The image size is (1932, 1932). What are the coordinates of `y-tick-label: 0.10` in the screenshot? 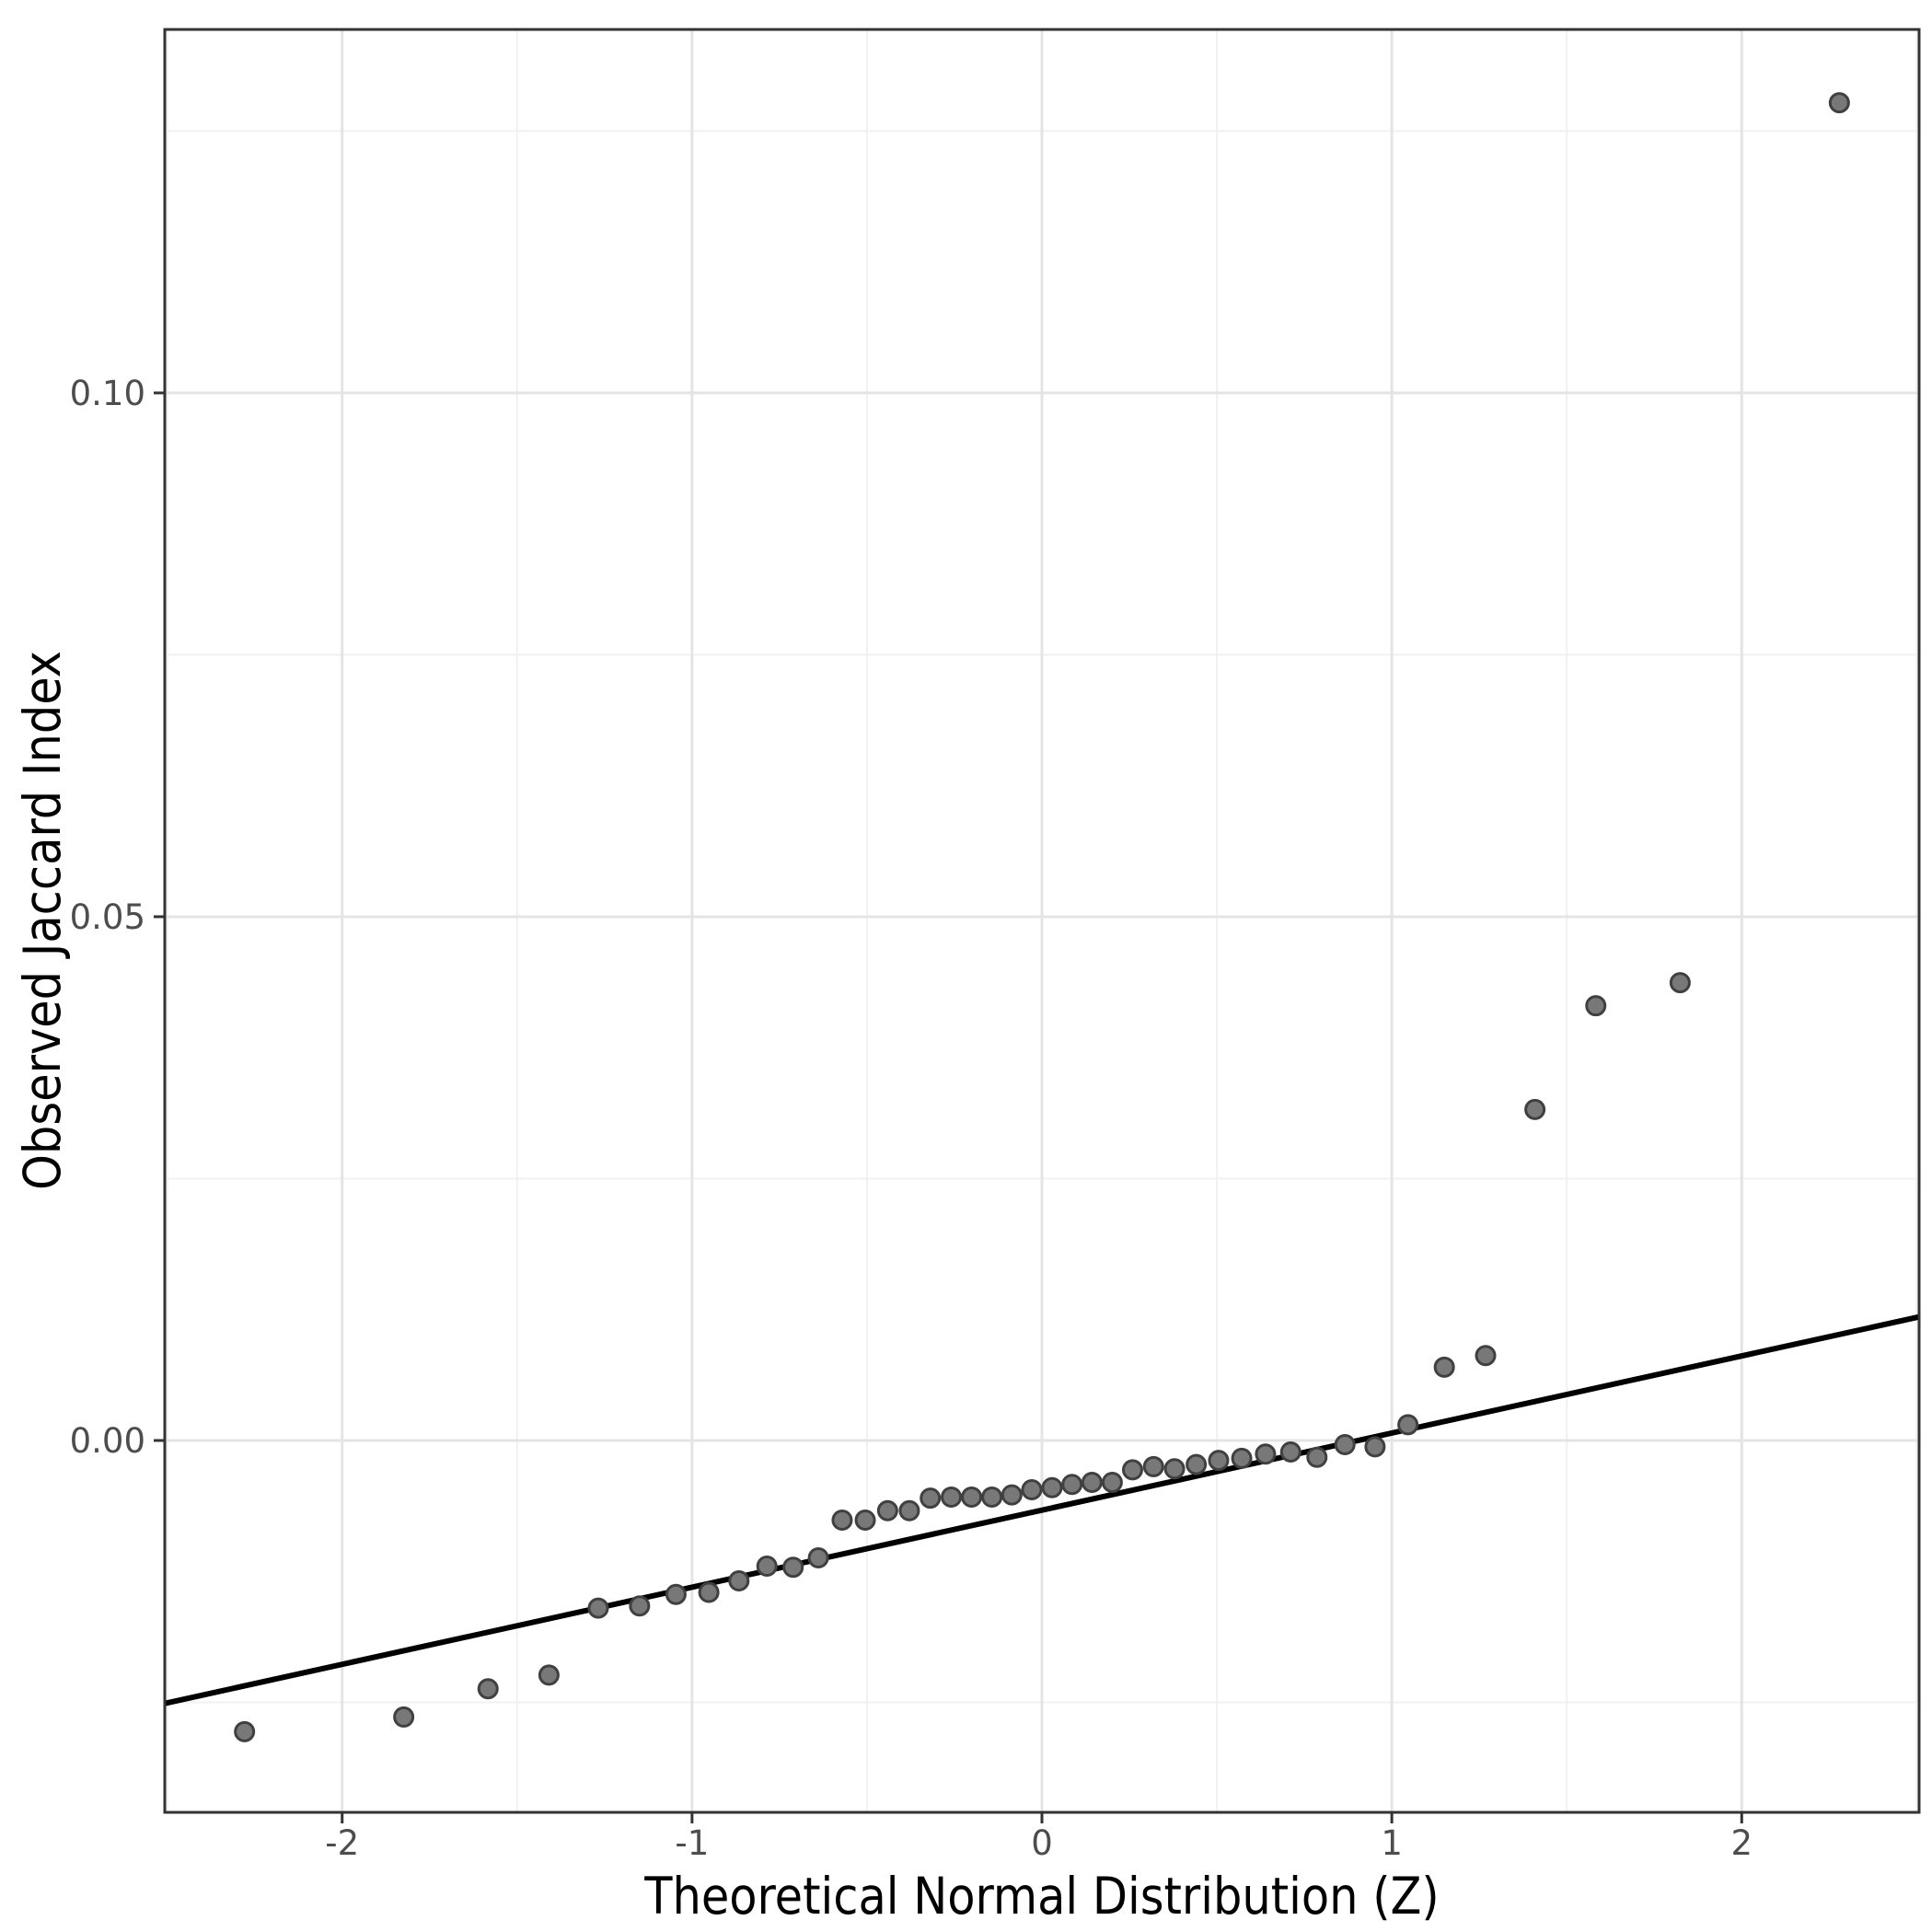 It's located at (108, 394).